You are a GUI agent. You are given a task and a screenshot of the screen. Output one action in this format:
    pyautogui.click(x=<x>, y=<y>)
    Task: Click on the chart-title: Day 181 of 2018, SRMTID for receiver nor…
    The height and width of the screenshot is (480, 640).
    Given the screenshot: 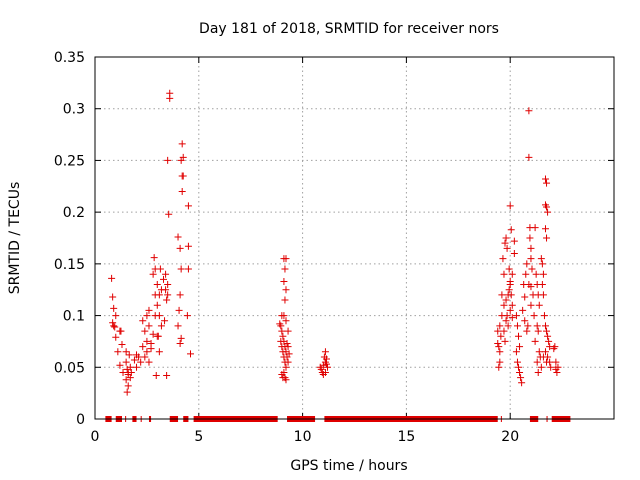 What is the action you would take?
    pyautogui.click(x=349, y=29)
    